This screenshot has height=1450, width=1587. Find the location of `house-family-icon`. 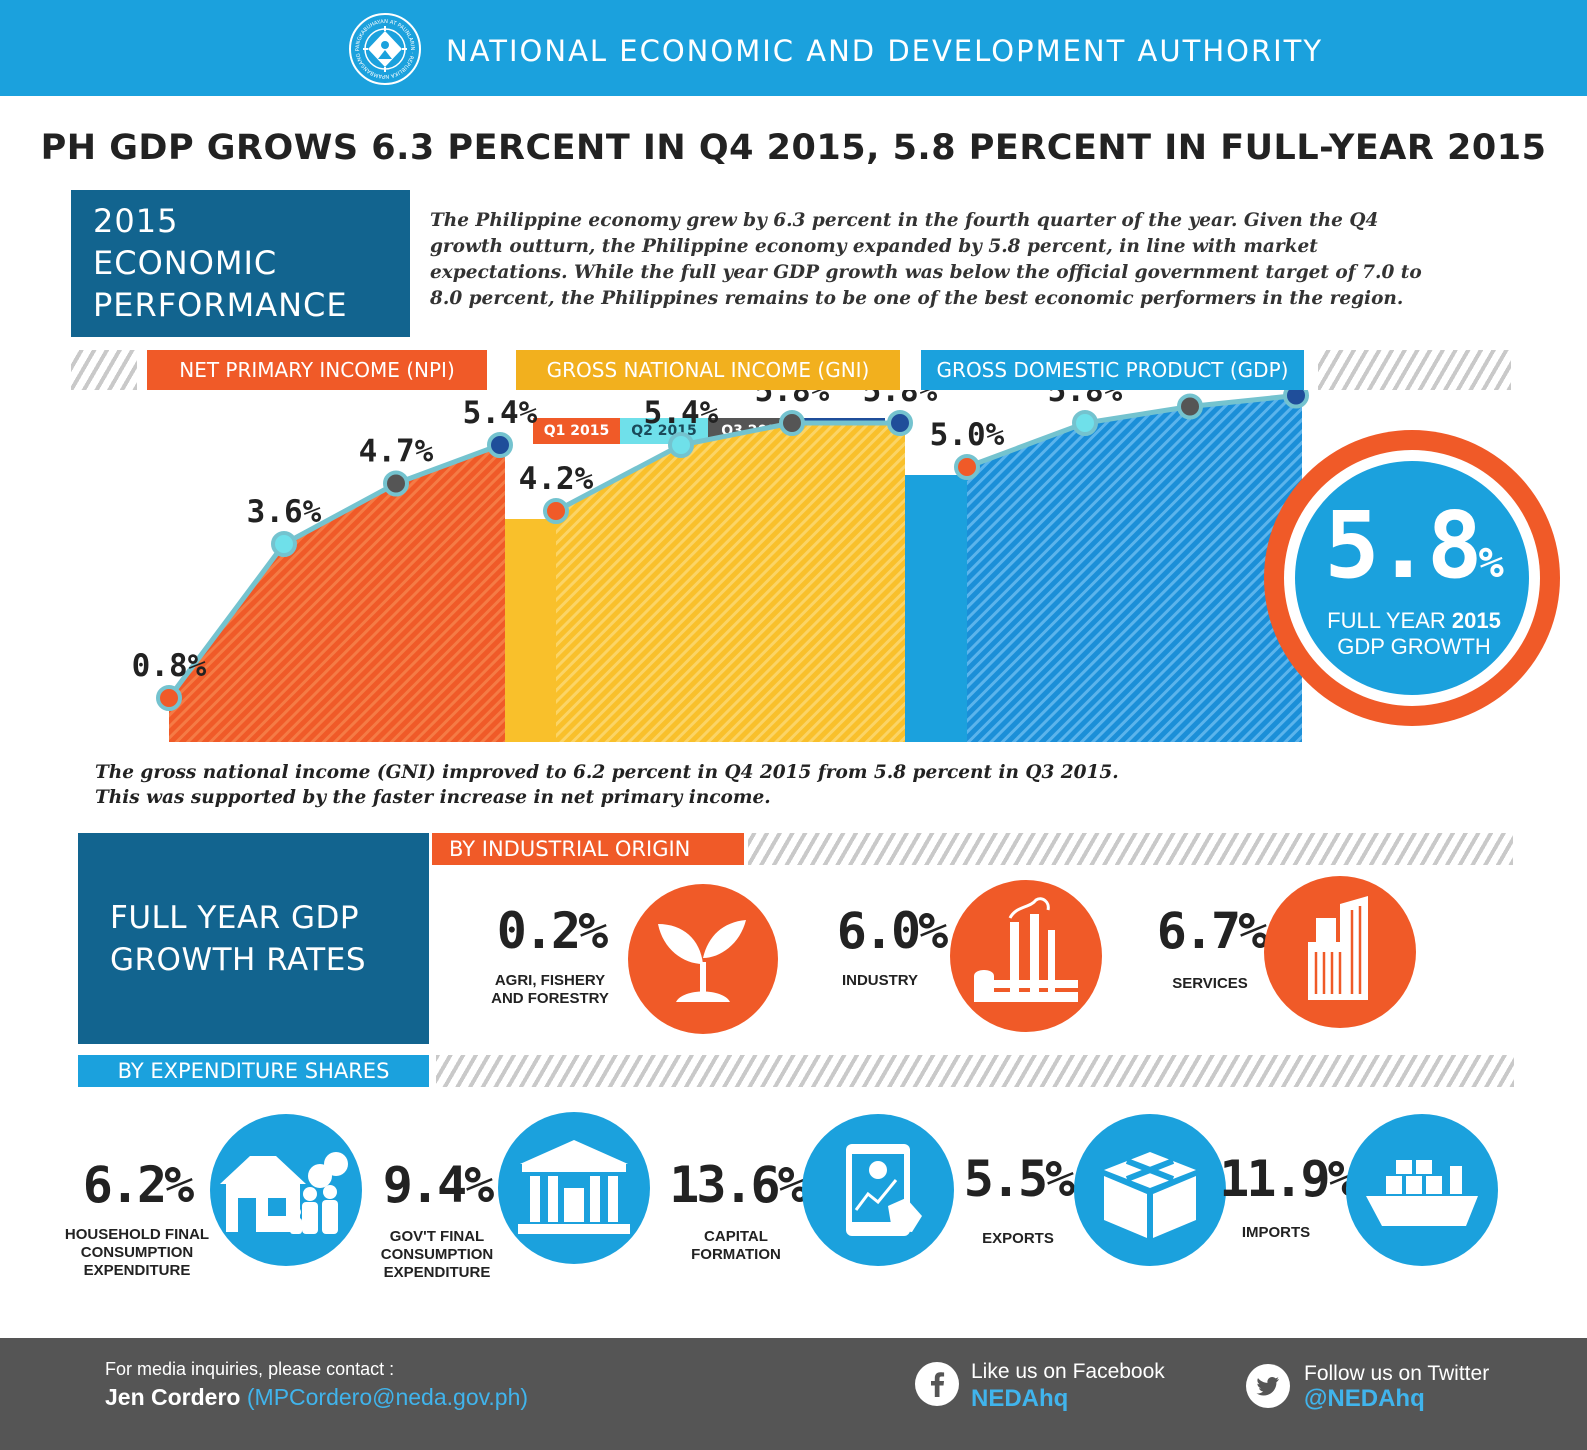

house-family-icon is located at coordinates (286, 1190).